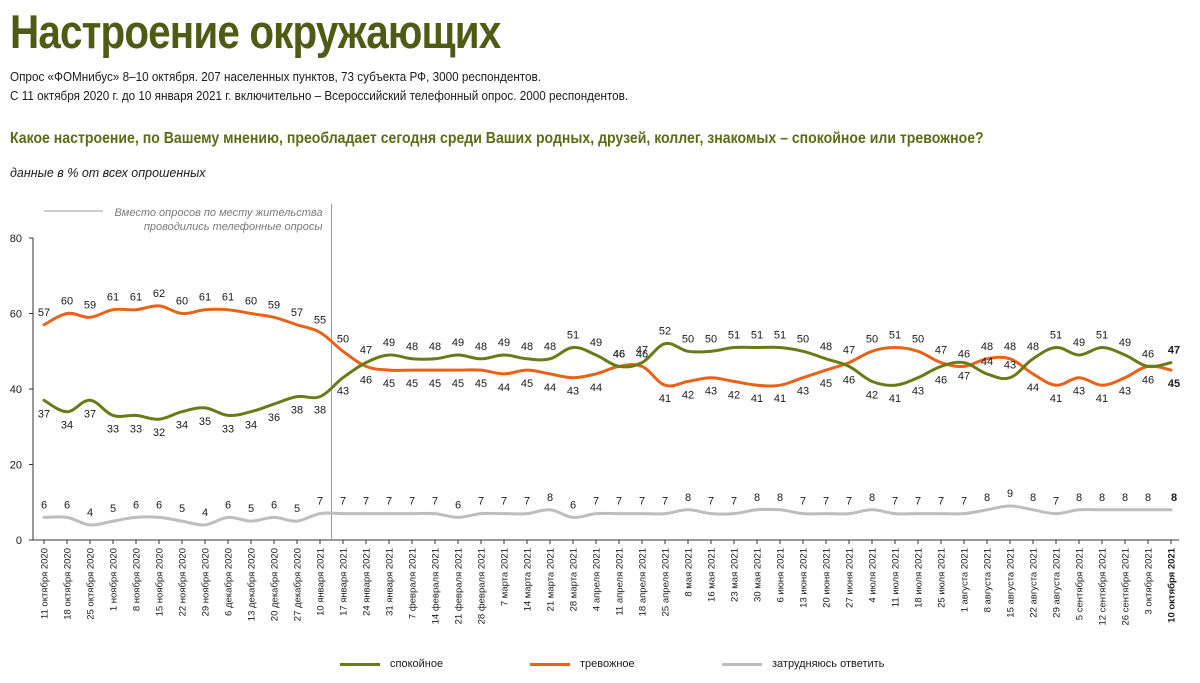 This screenshot has width=1200, height=683. I want to click on annotation-text: проводились телефонные опросы, so click(233, 227).